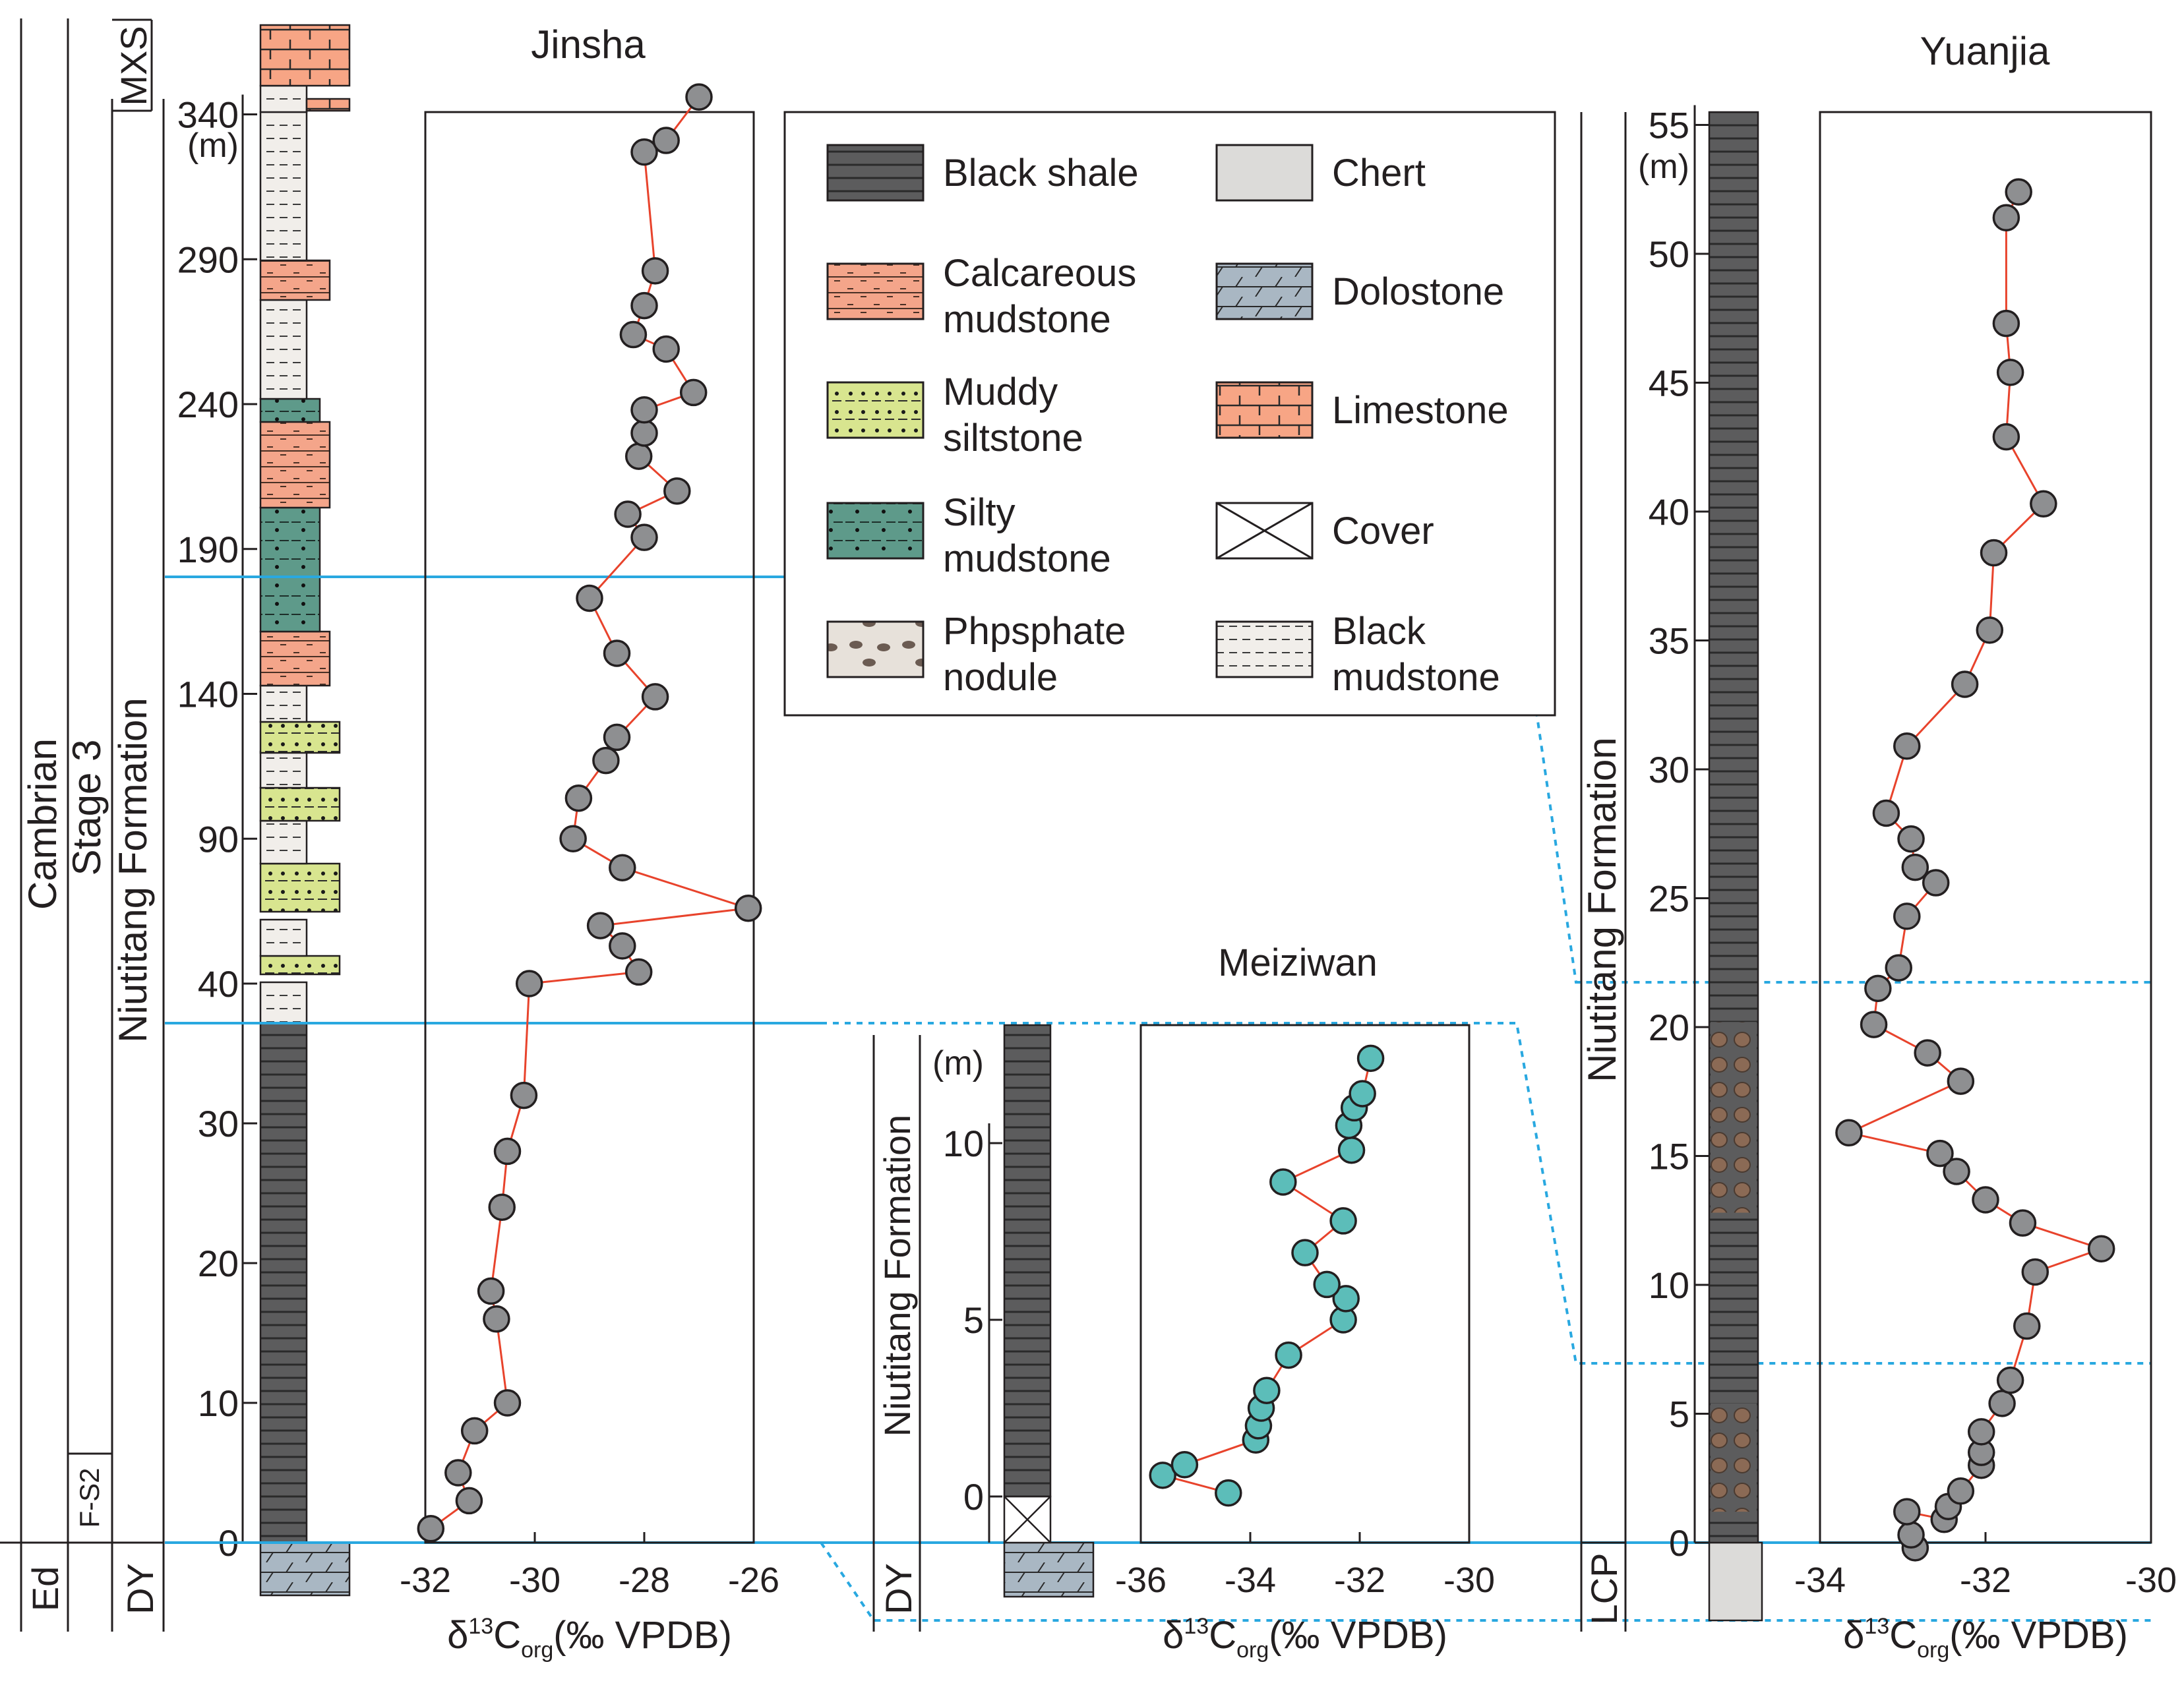  I want to click on yuanjia-depth-tick-label-5: 5, so click(1679, 1414).